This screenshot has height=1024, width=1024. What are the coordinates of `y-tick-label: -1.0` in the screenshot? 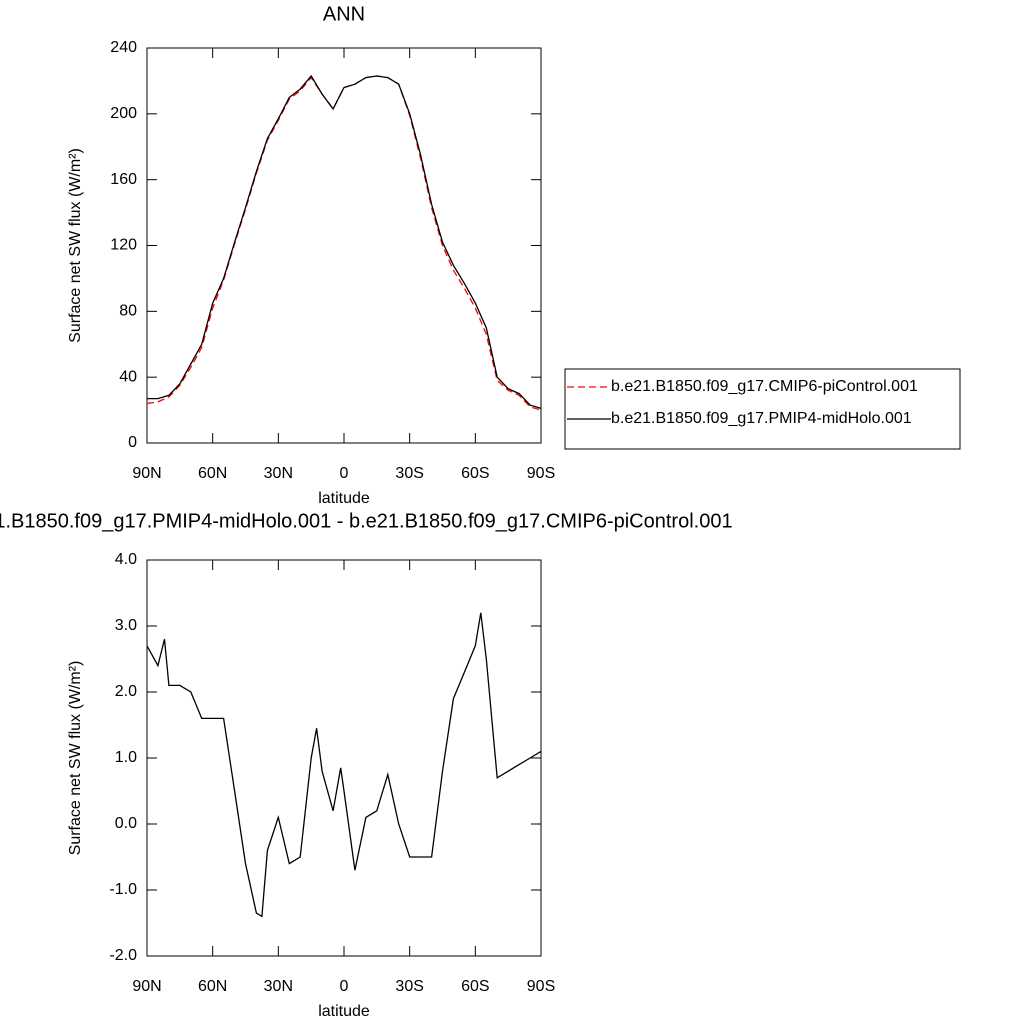 It's located at (123, 889).